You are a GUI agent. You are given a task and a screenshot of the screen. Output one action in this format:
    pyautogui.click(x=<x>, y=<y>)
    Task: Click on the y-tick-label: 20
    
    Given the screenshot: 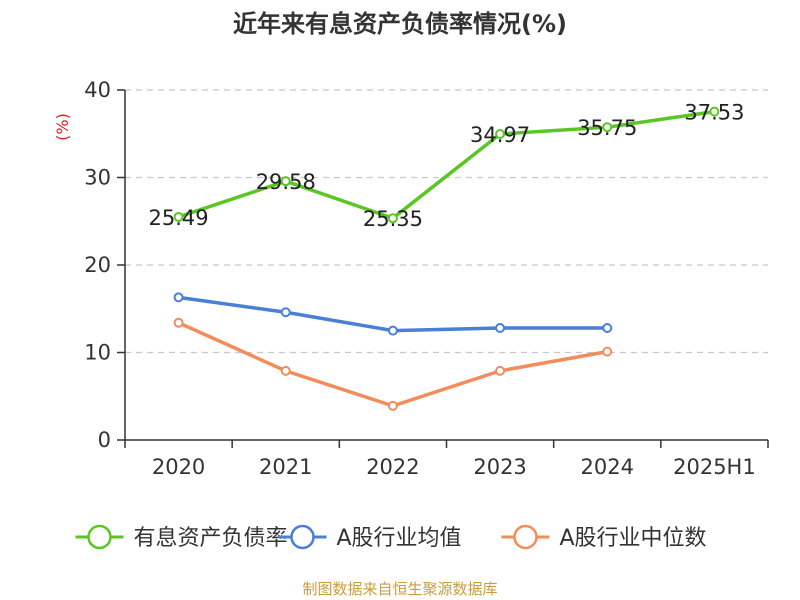 What is the action you would take?
    pyautogui.click(x=97, y=265)
    